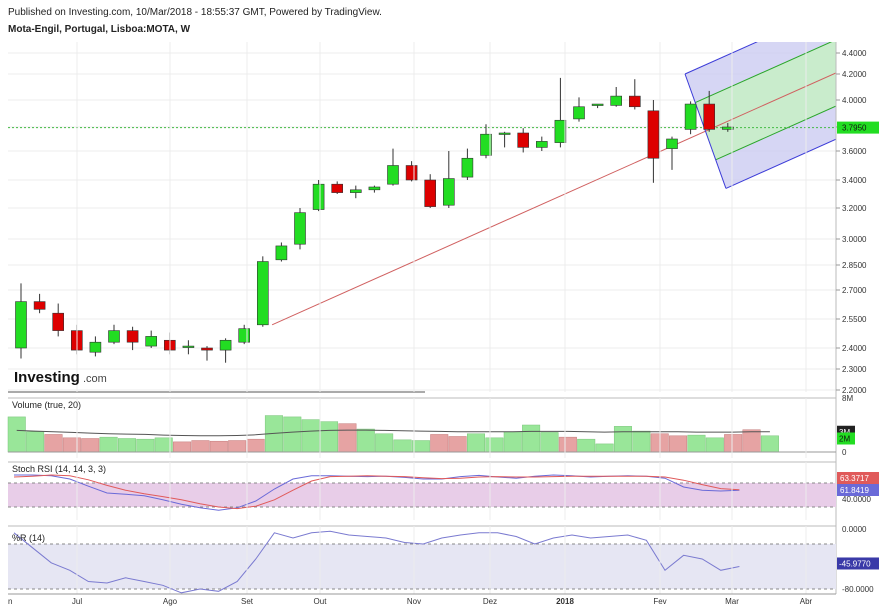 The height and width of the screenshot is (609, 880). I want to click on price-axis-label: 2.3000, so click(854, 369).